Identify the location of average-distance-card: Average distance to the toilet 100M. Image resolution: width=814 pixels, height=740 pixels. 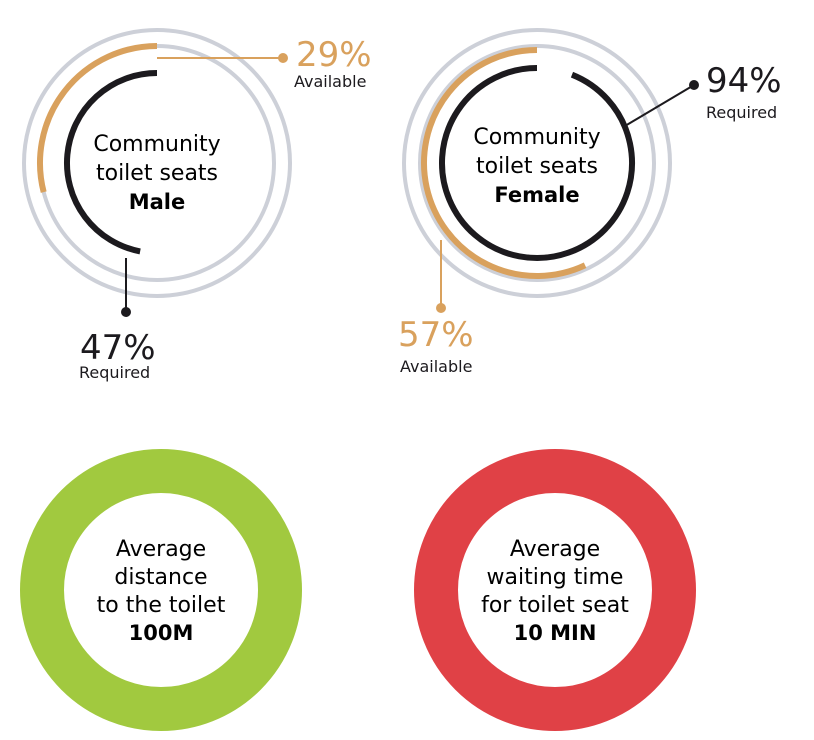
(161, 590).